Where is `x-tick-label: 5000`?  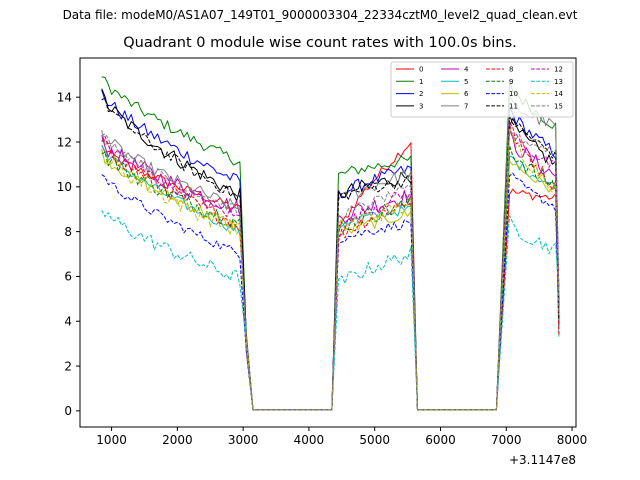 x-tick-label: 5000 is located at coordinates (374, 440).